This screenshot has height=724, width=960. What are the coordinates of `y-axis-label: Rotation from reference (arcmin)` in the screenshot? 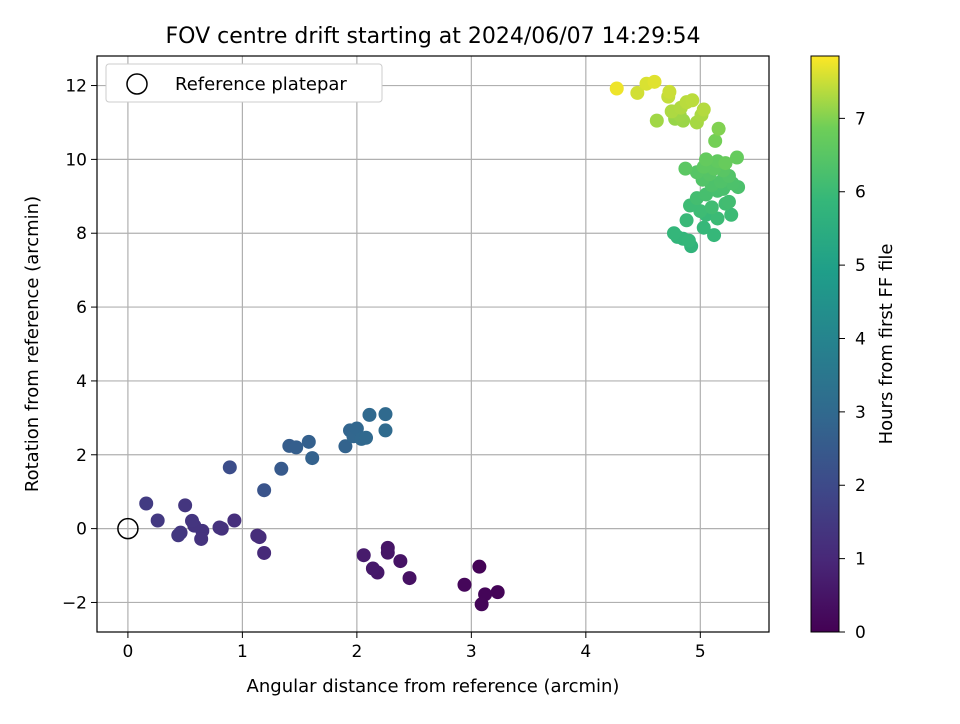 It's located at (32, 344).